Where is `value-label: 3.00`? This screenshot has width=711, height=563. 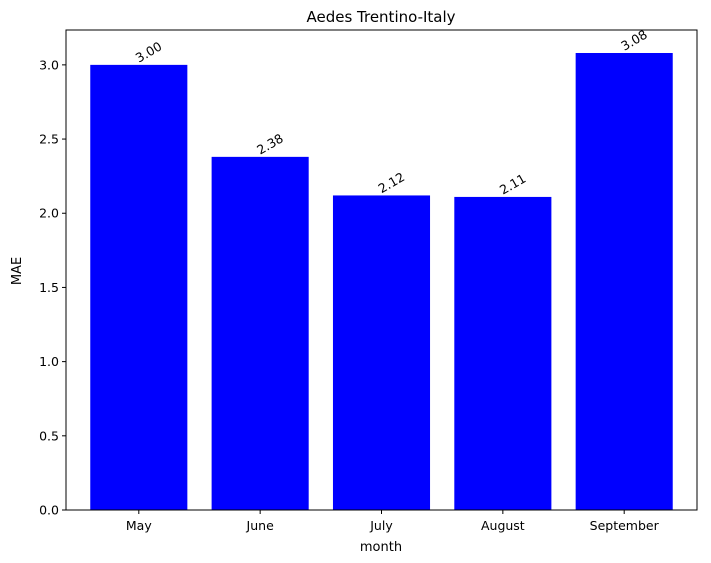
value-label: 3.00 is located at coordinates (149, 52).